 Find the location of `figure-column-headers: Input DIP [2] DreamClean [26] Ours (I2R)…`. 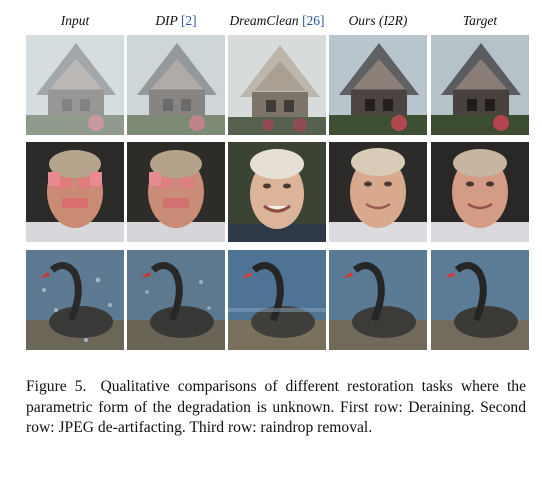

figure-column-headers: Input DIP [2] DreamClean [26] Ours (I2R)… is located at coordinates (277, 21).